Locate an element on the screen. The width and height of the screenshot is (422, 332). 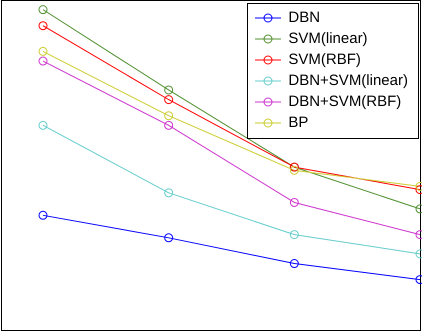
legend-label: SVM(linear) is located at coordinates (328, 39).